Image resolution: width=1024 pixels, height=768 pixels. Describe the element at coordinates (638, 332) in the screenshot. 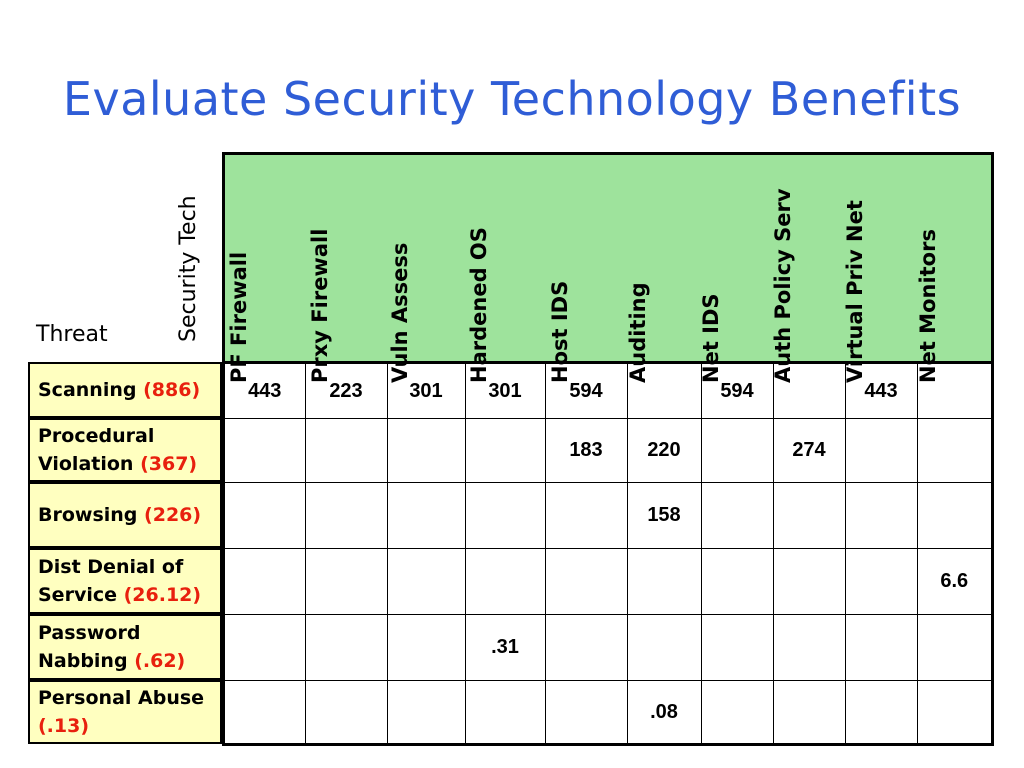

I see `column-header-label: Auditing` at that location.